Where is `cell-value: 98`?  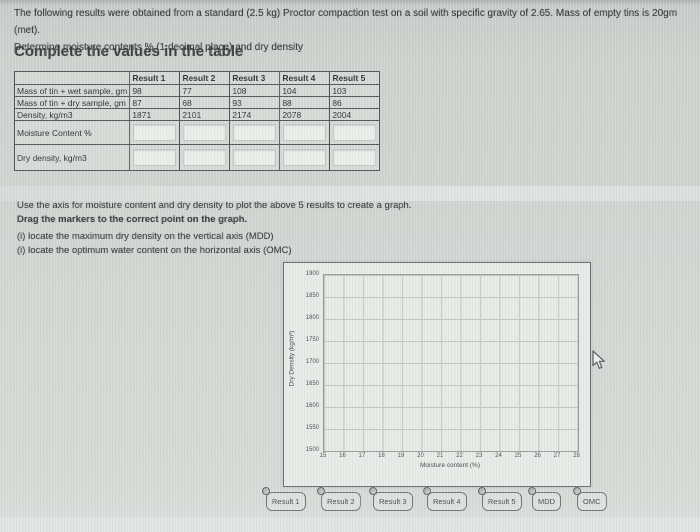
cell-value: 98 is located at coordinates (155, 90).